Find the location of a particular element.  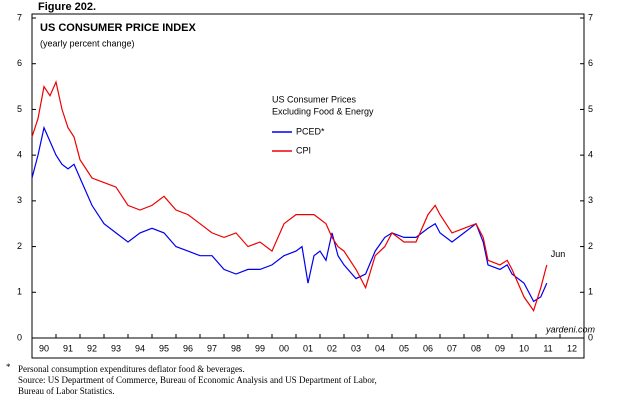

x-tick-label: 90 is located at coordinates (44, 348).